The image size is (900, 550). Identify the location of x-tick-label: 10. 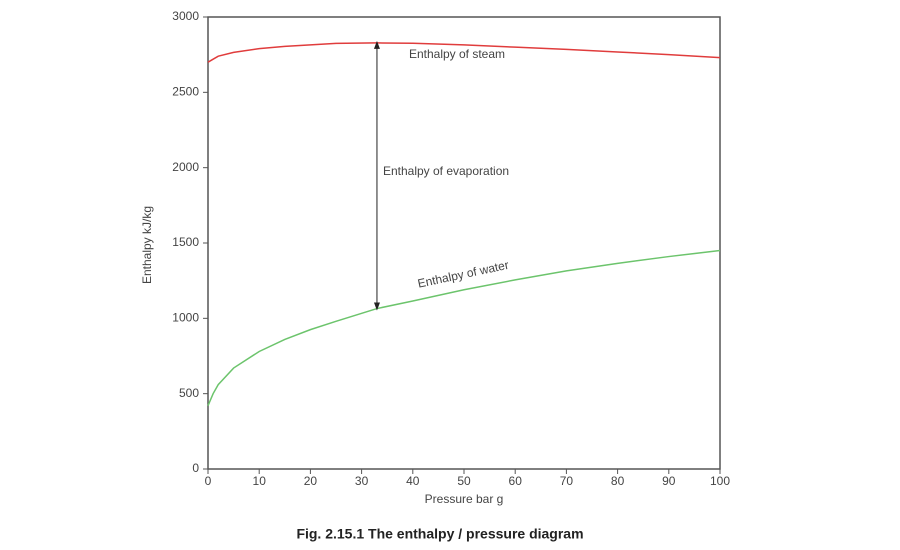
(260, 481).